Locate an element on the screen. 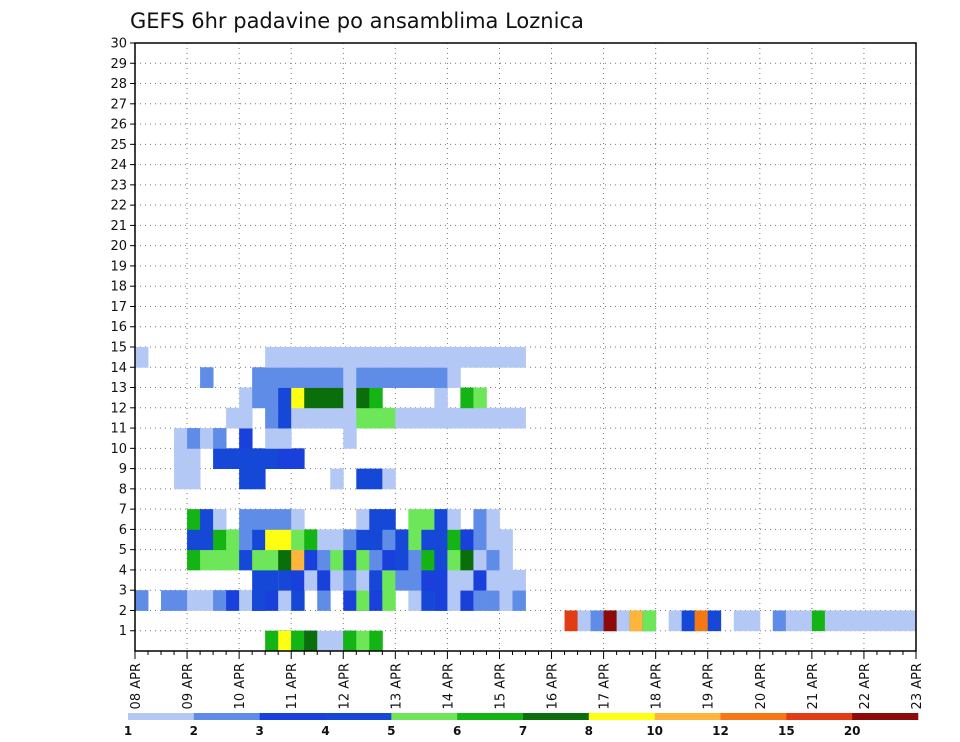 The image size is (960, 742). x-tick-label: 20 APR is located at coordinates (761, 686).